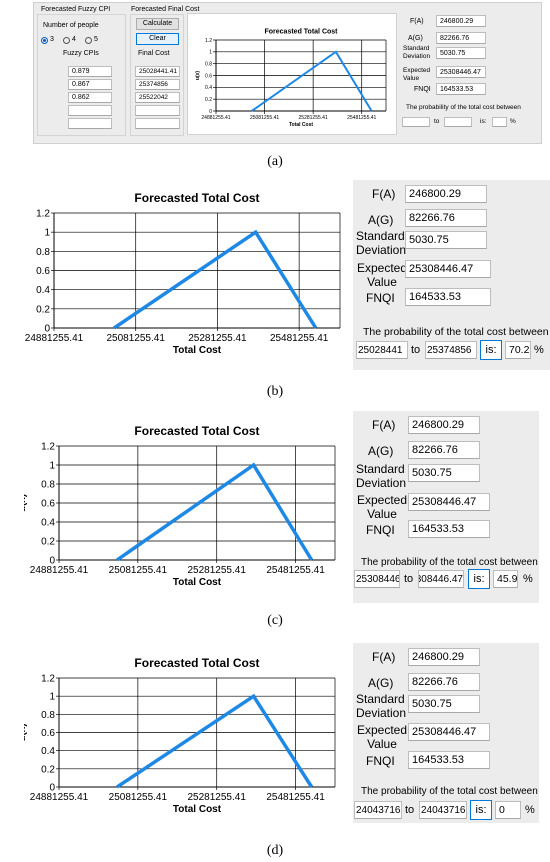 The height and width of the screenshot is (862, 550). What do you see at coordinates (416, 122) in the screenshot?
I see `a-from-field` at bounding box center [416, 122].